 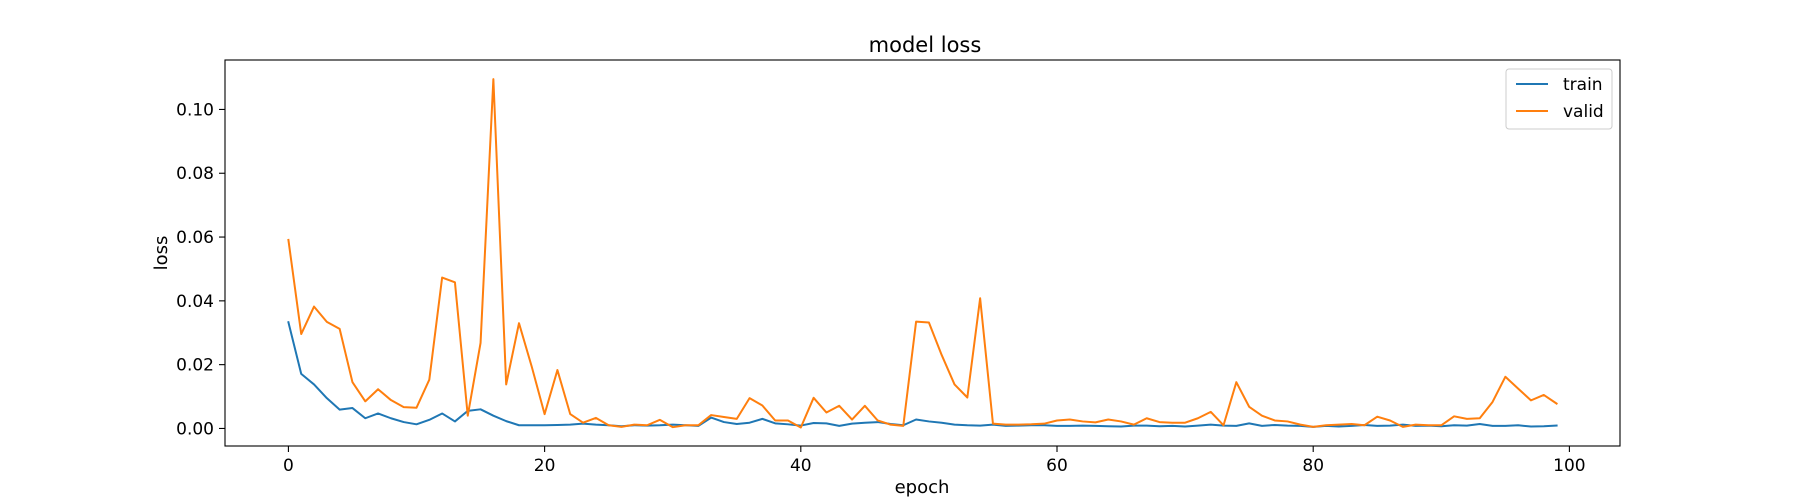 What do you see at coordinates (1313, 466) in the screenshot?
I see `x-tick-label: 80` at bounding box center [1313, 466].